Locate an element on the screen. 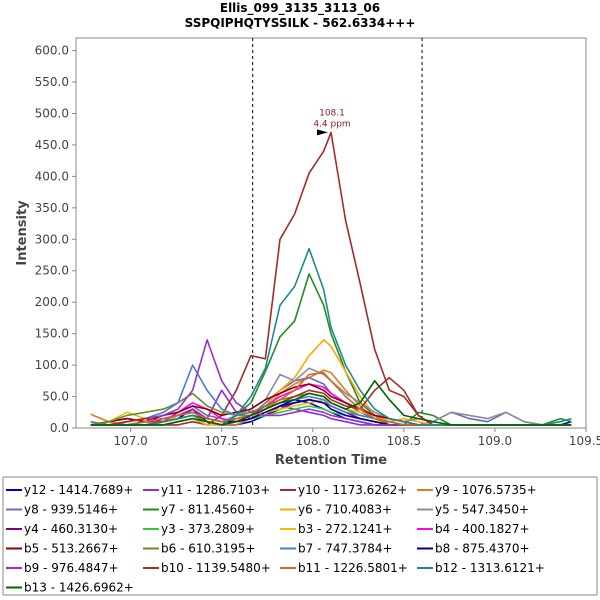 Image resolution: width=600 pixels, height=600 pixels. legend-label: b12 - 1313.6121+ is located at coordinates (490, 568).